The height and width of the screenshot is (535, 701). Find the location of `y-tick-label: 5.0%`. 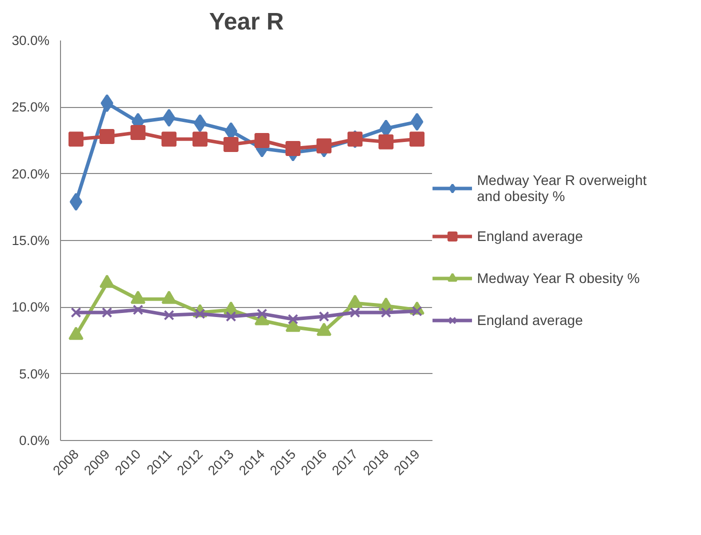

y-tick-label: 5.0% is located at coordinates (34, 374).